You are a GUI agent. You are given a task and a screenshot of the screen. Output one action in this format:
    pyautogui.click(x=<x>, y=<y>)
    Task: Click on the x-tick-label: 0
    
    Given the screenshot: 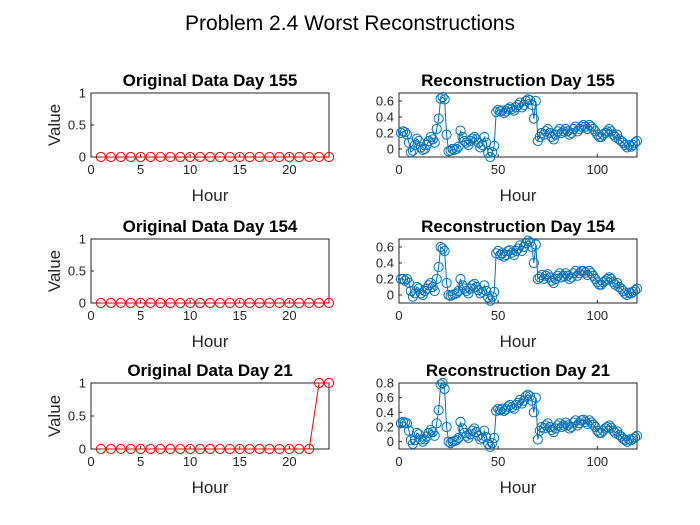 What is the action you would take?
    pyautogui.click(x=90, y=315)
    